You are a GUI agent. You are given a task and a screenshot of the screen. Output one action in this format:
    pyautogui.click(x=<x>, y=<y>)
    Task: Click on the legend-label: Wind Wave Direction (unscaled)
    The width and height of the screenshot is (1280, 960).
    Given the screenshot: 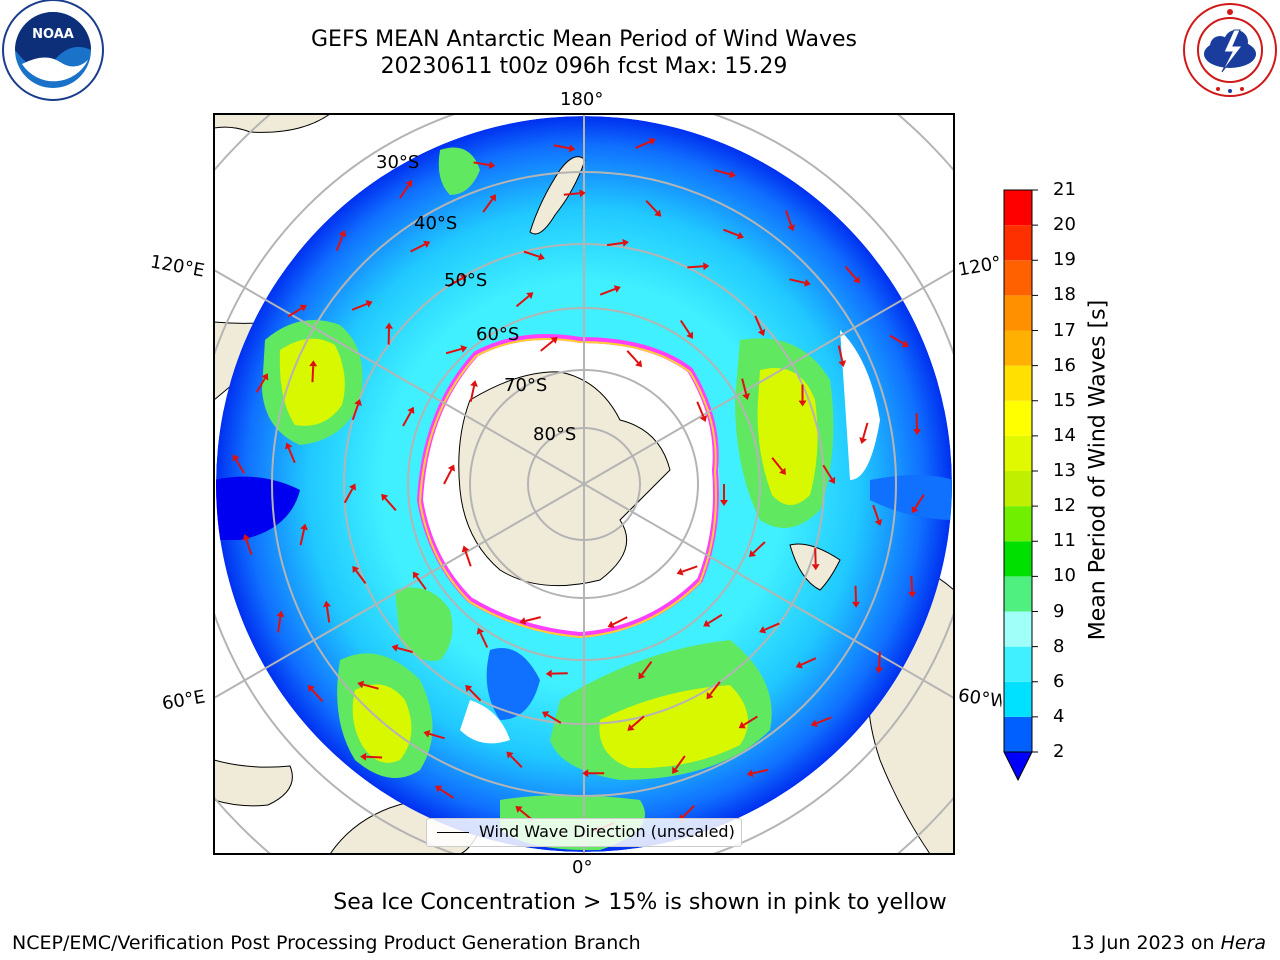 What is the action you would take?
    pyautogui.click(x=607, y=831)
    